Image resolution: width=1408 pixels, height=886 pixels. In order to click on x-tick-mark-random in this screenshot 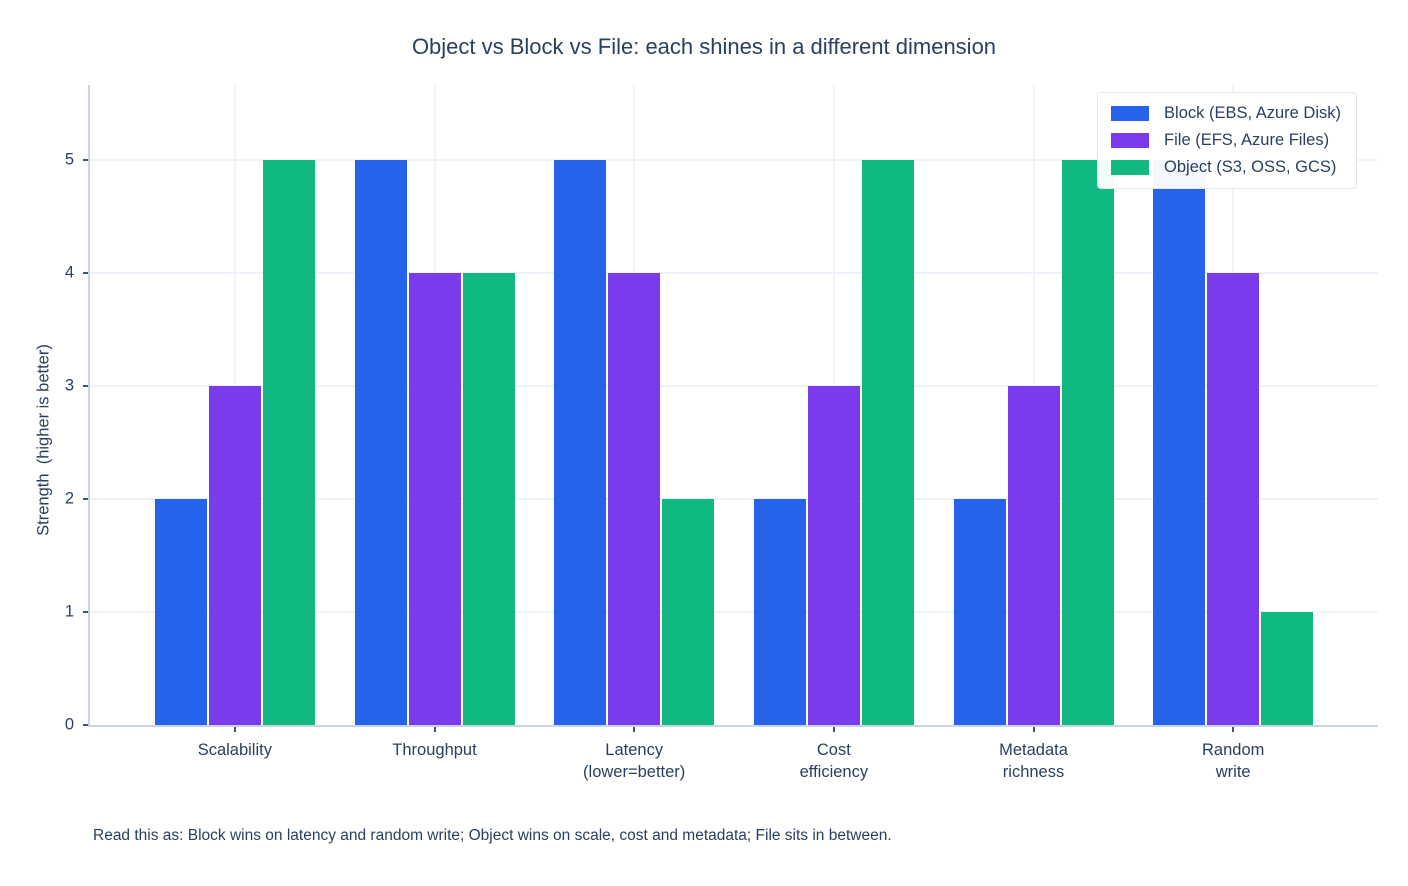, I will do `click(1233, 729)`.